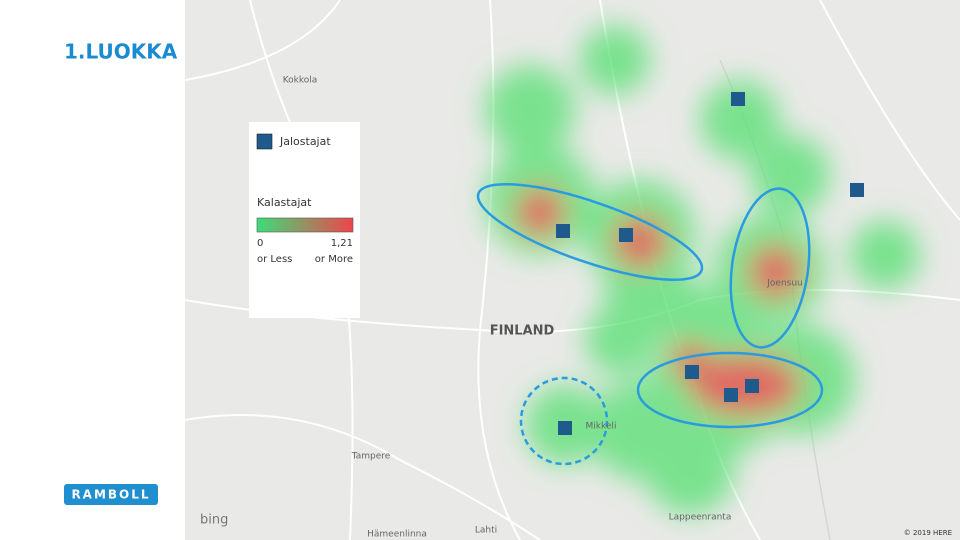  I want to click on scale-max: 1,21, so click(342, 243).